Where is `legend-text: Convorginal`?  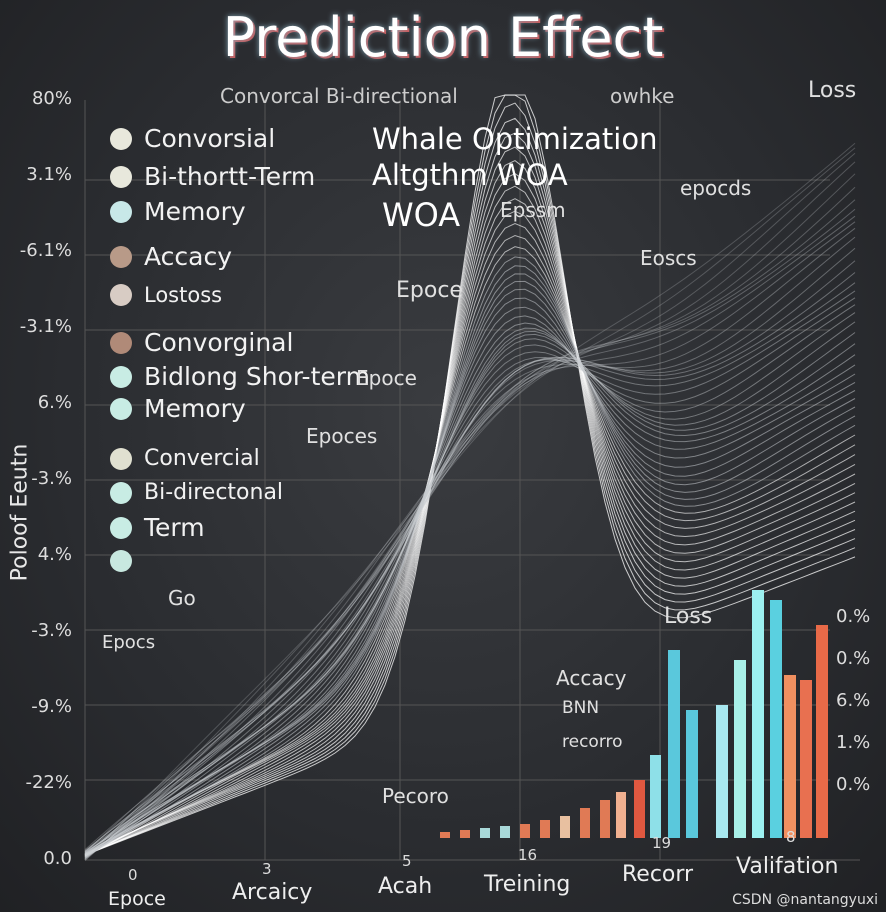 legend-text: Convorginal is located at coordinates (219, 342).